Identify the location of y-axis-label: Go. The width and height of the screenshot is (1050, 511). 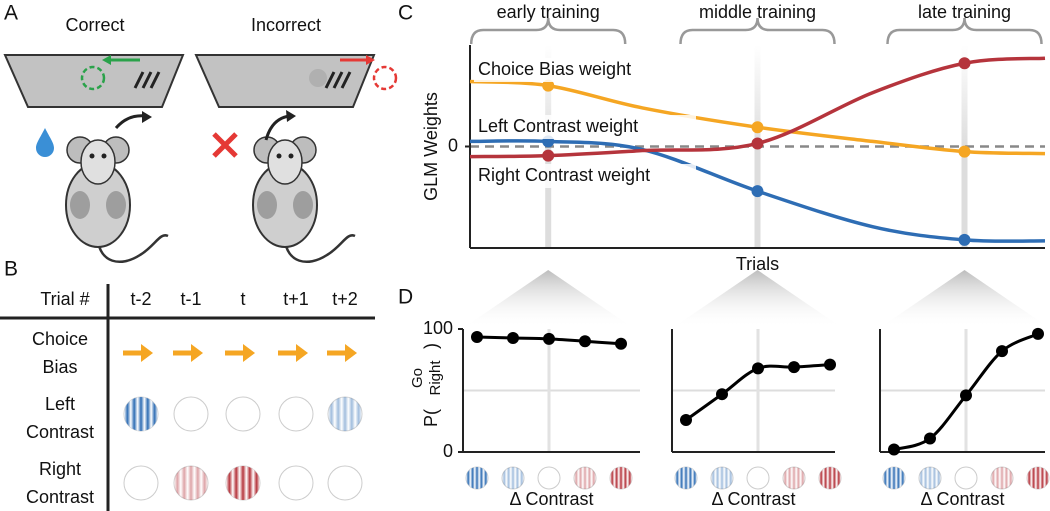
(417, 378).